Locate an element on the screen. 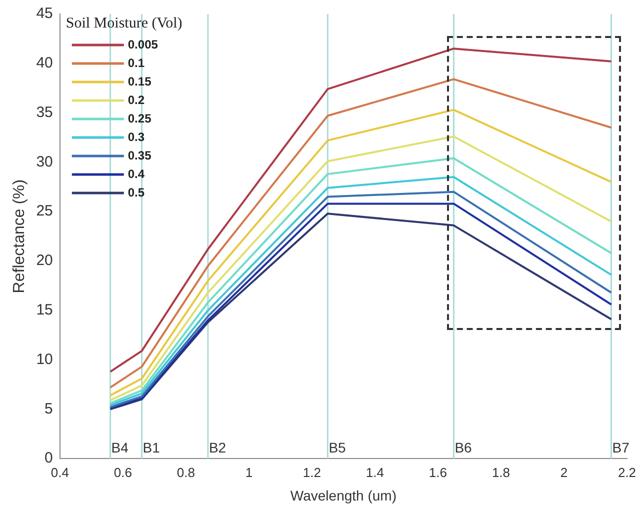 The width and height of the screenshot is (641, 515). x-tick-label: 1.4 is located at coordinates (375, 472).